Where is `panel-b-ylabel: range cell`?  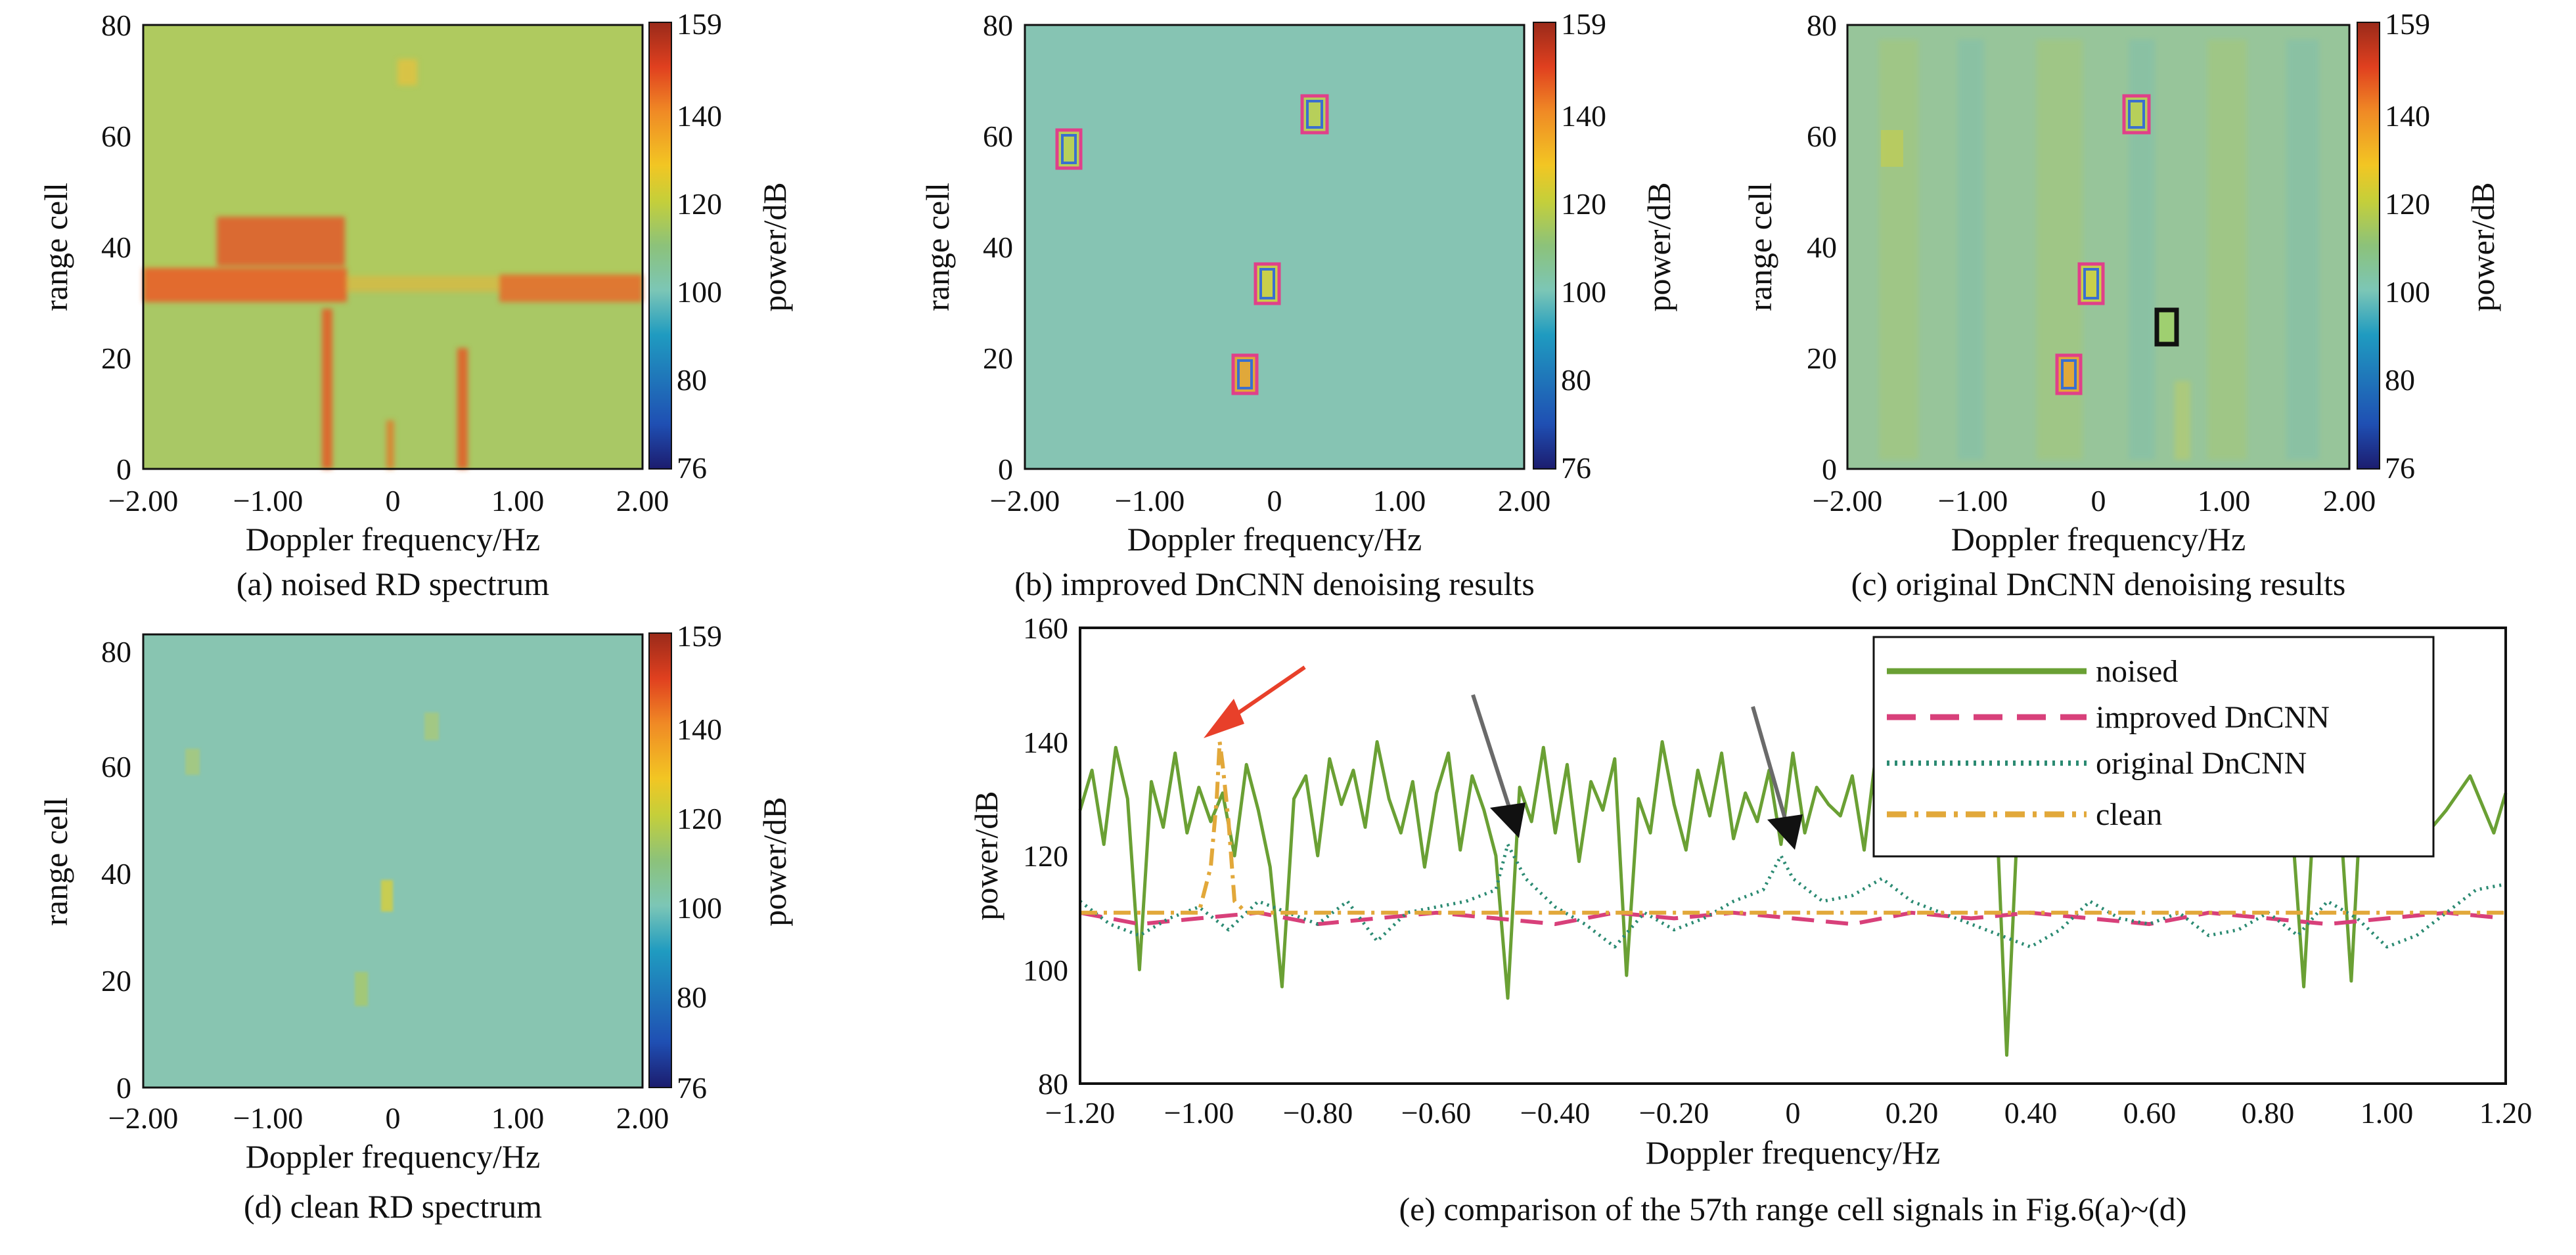 panel-b-ylabel: range cell is located at coordinates (937, 247).